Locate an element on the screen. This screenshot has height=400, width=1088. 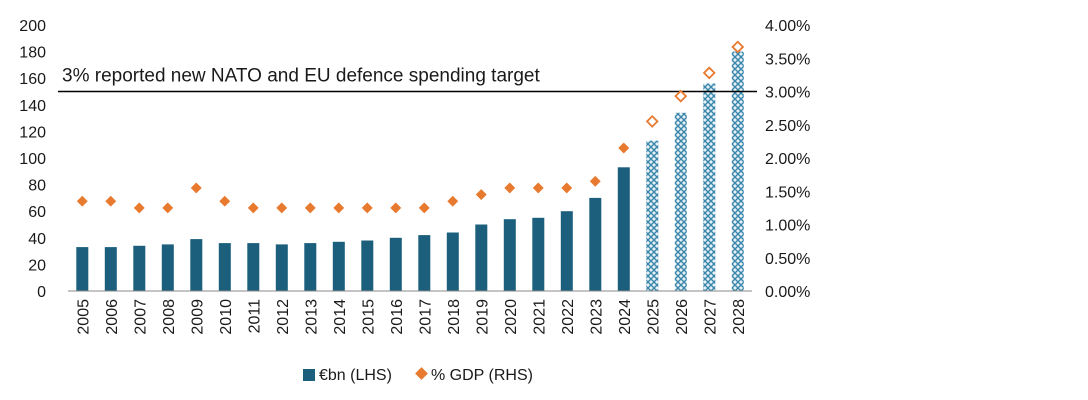
left-tick-label: 200 is located at coordinates (32, 26).